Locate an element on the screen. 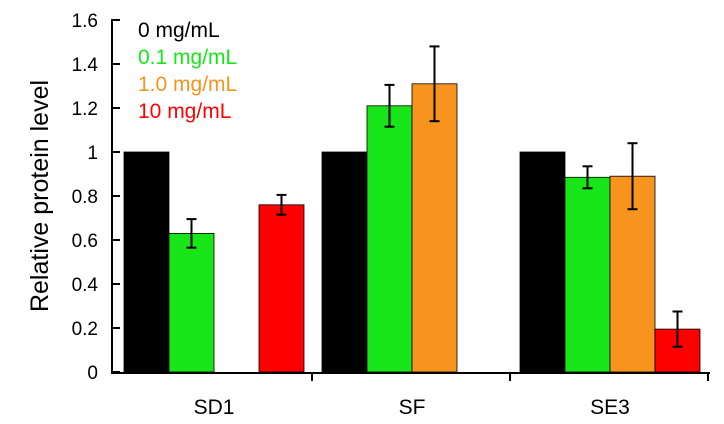 Image resolution: width=724 pixels, height=424 pixels. legend-entry-3: 10 mg/mL is located at coordinates (184, 111).